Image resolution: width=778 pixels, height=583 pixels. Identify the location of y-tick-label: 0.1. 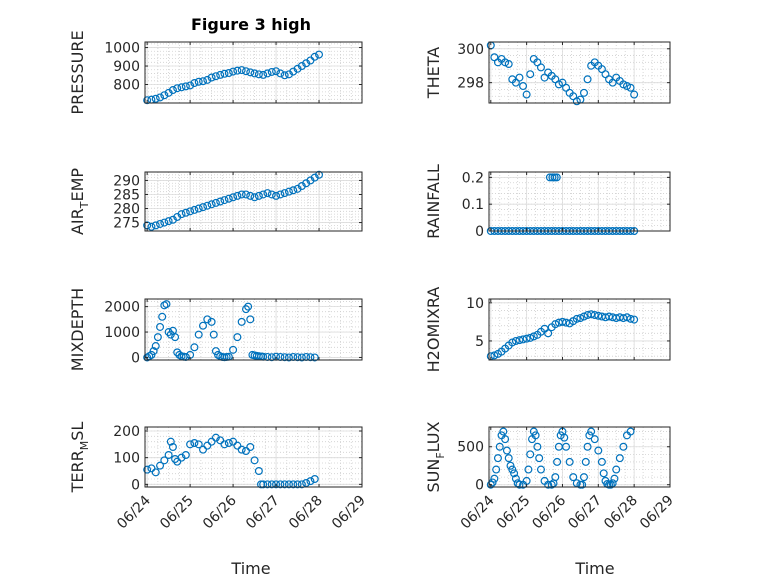
(473, 205).